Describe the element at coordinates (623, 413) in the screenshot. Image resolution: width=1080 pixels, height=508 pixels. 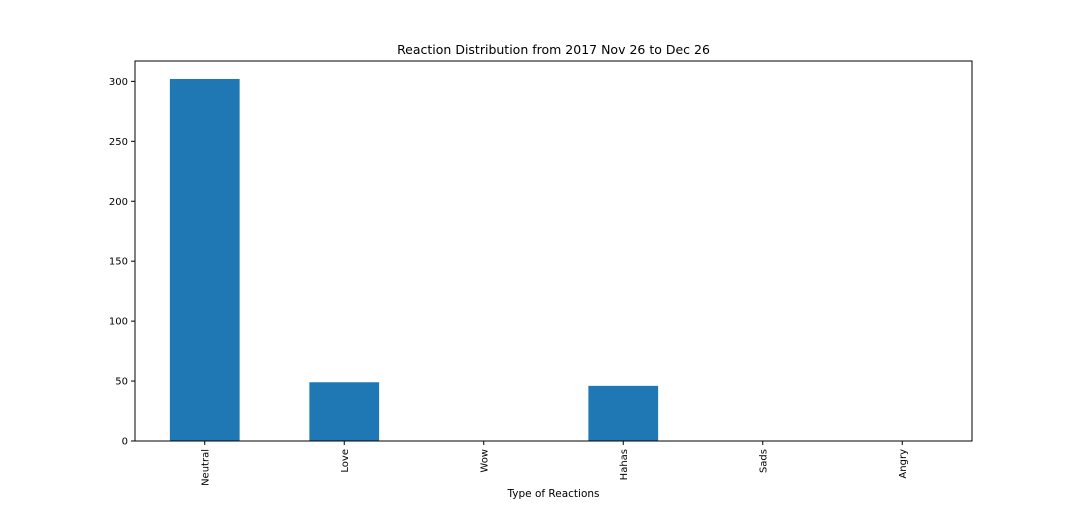
I see `bar-hahas` at that location.